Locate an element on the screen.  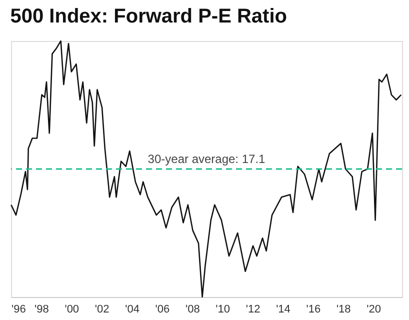
x-tick-label: '10 is located at coordinates (223, 310).